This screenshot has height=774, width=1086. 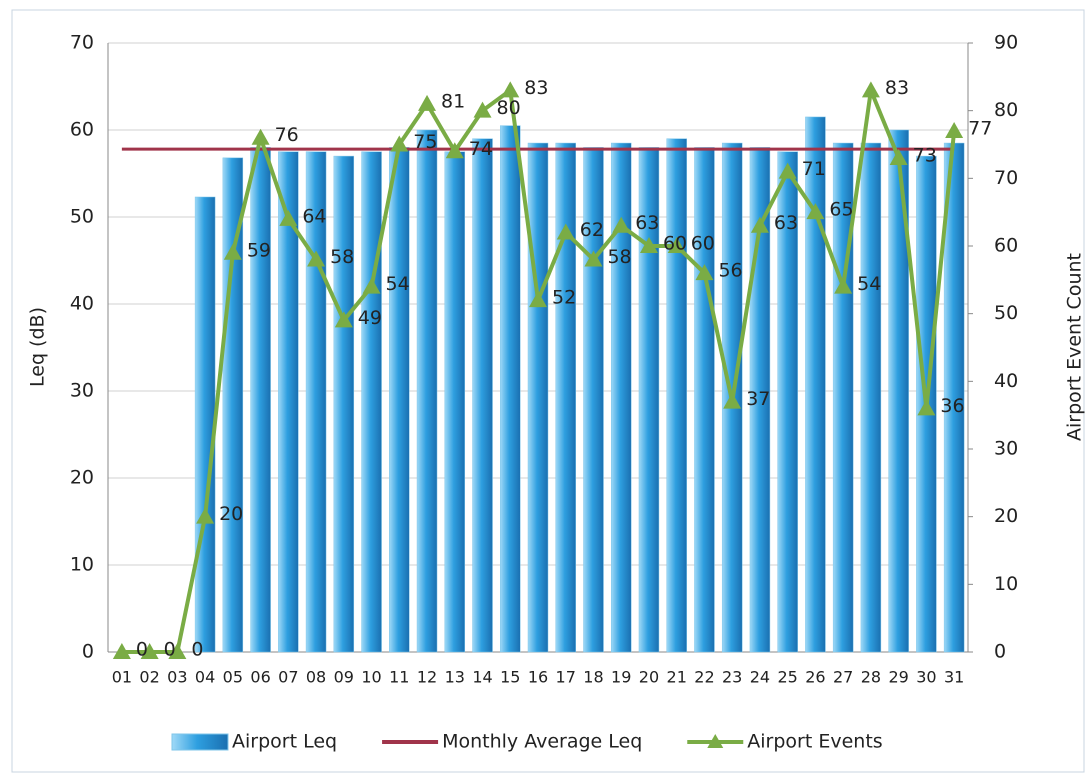 I want to click on data-label: 65, so click(x=841, y=210).